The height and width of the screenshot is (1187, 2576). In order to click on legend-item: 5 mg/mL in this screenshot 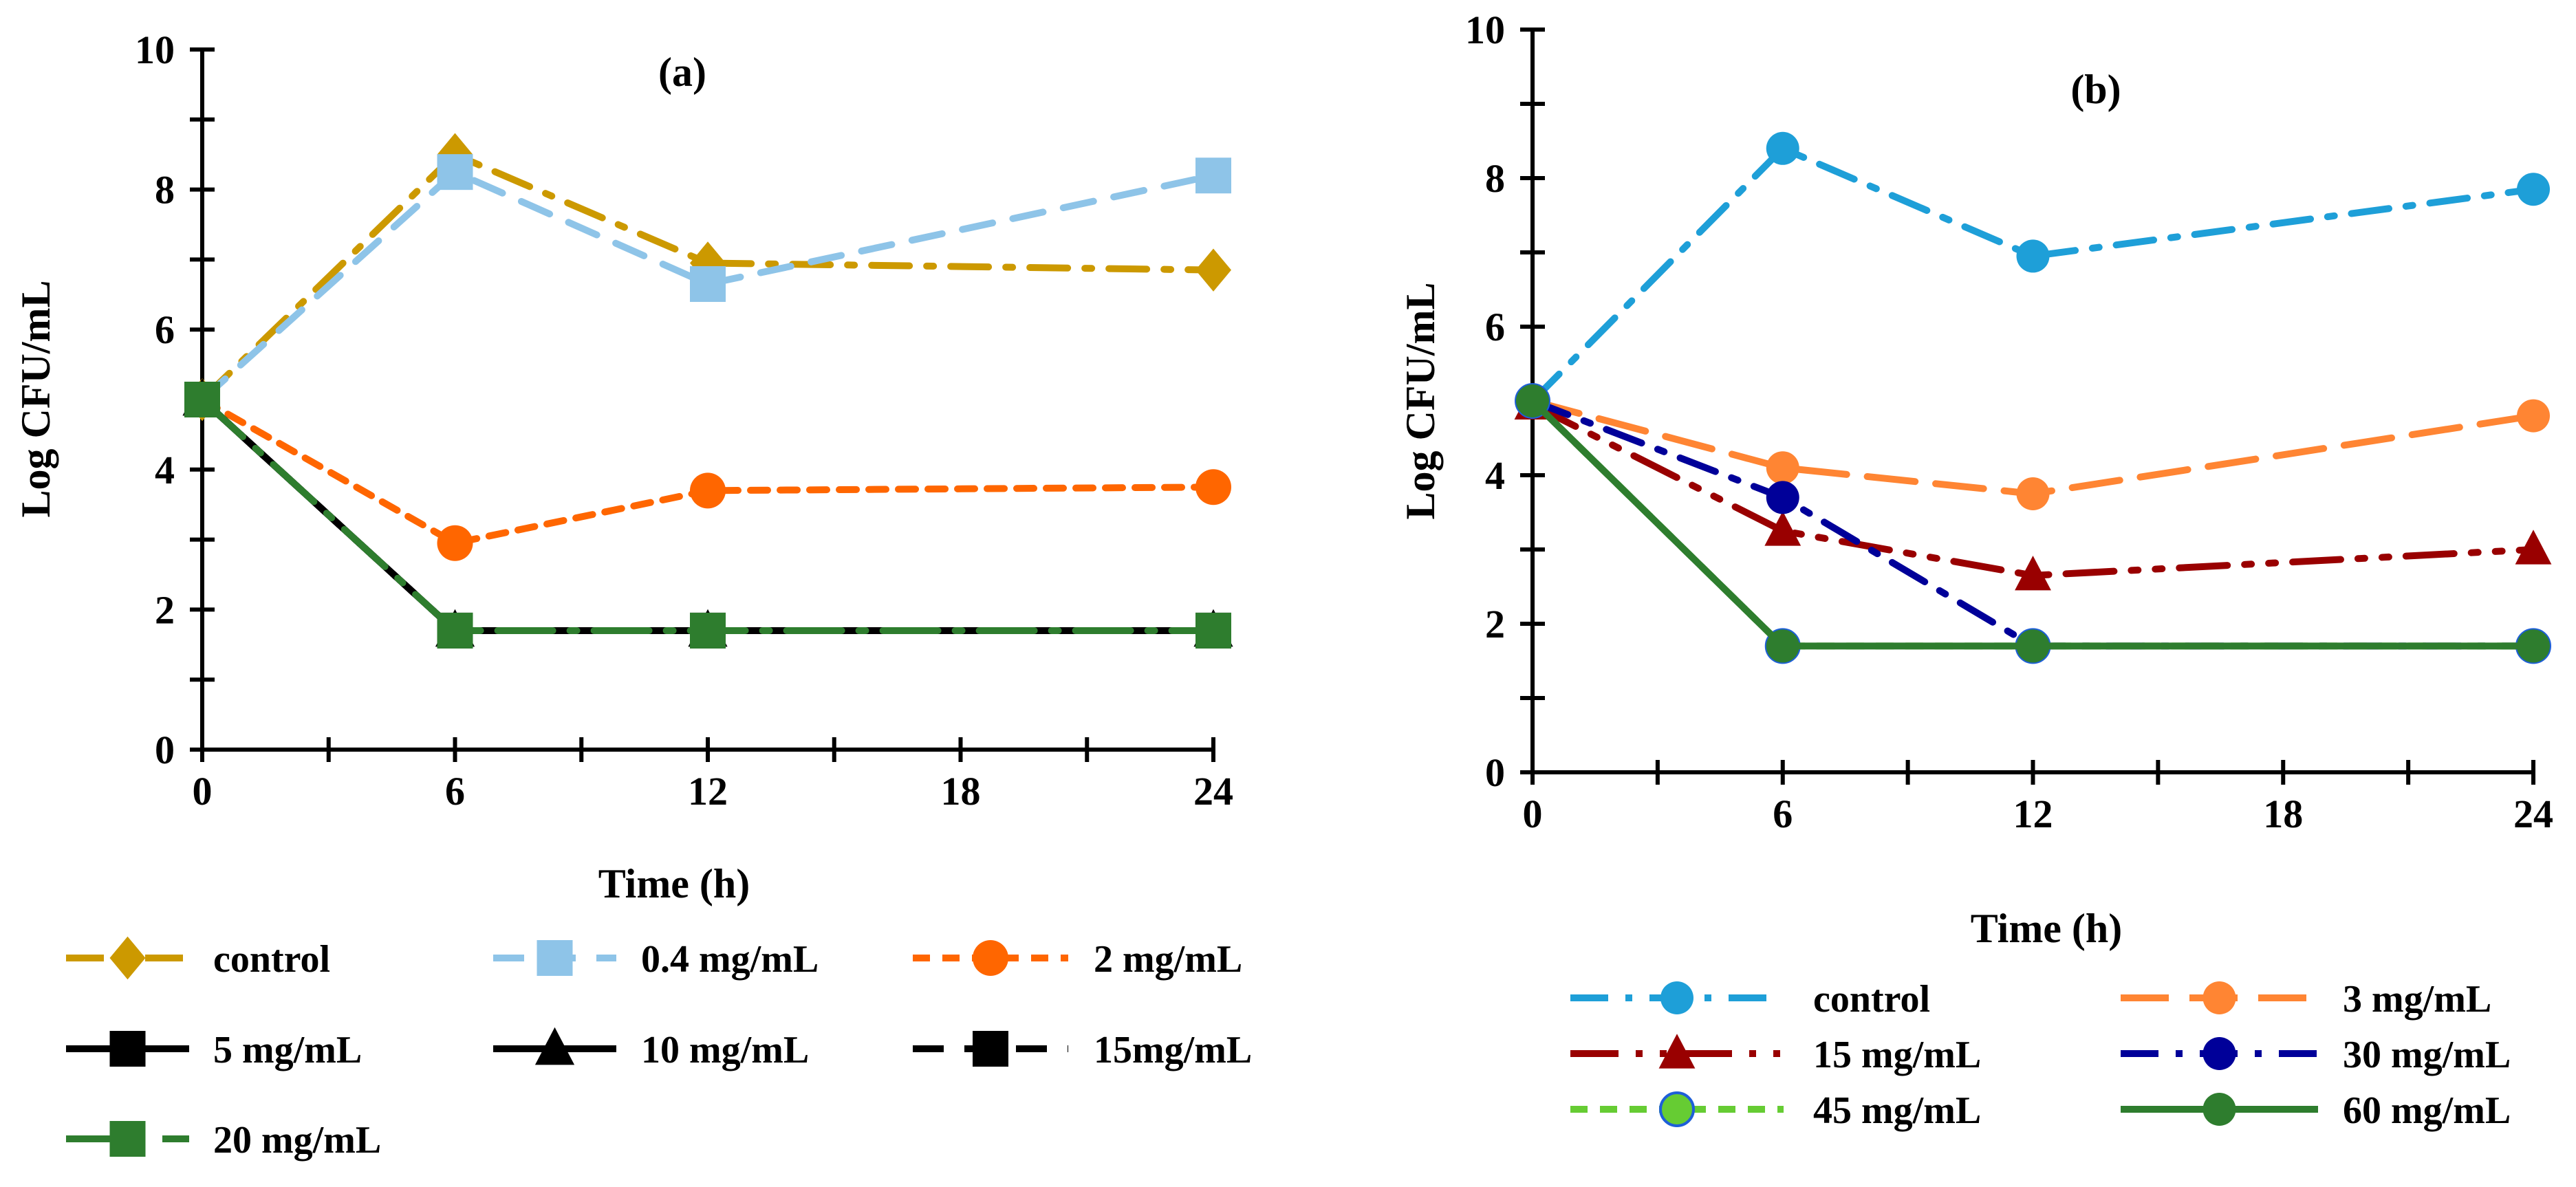, I will do `click(214, 1050)`.